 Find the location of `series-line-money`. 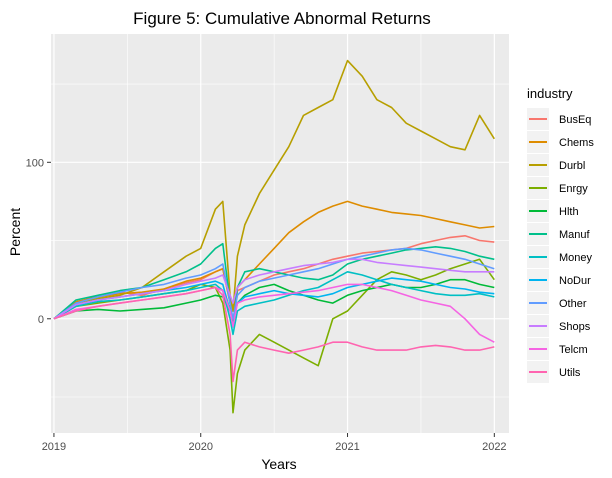

series-line-money is located at coordinates (274, 303).